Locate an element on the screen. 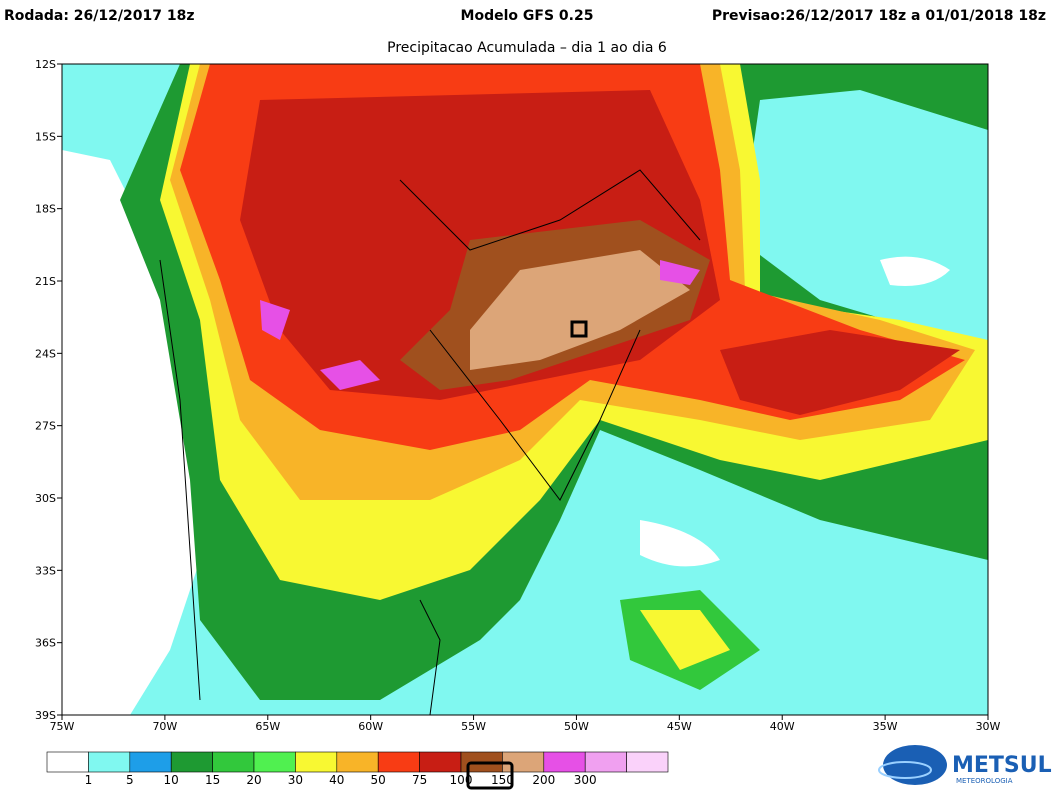 Image resolution: width=1054 pixels, height=790 pixels. logo-name: METSUL is located at coordinates (1002, 765).